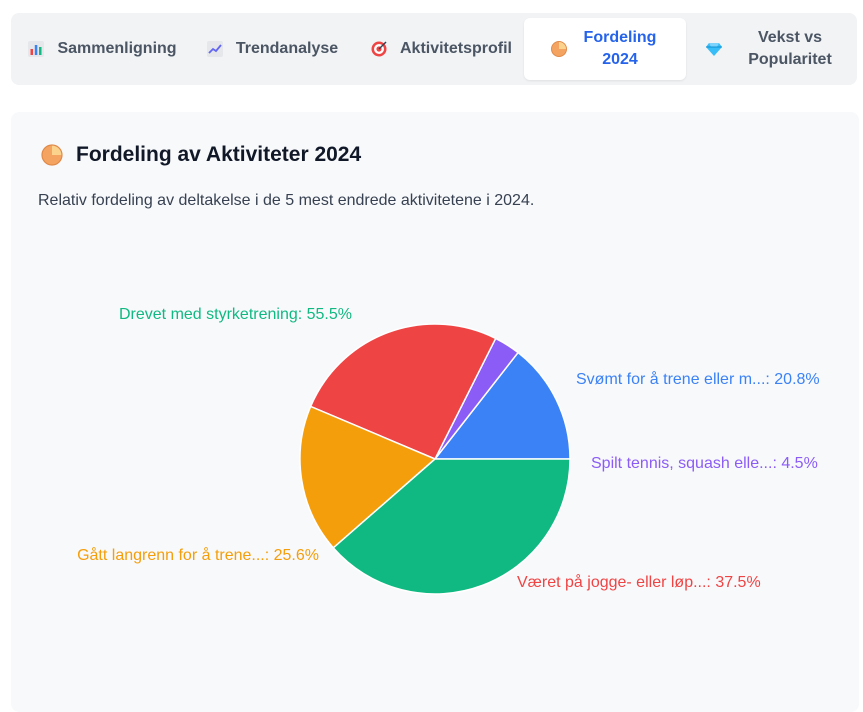  What do you see at coordinates (698, 379) in the screenshot?
I see `slice-label: Svømt for å trene eller m...: 20.8%` at bounding box center [698, 379].